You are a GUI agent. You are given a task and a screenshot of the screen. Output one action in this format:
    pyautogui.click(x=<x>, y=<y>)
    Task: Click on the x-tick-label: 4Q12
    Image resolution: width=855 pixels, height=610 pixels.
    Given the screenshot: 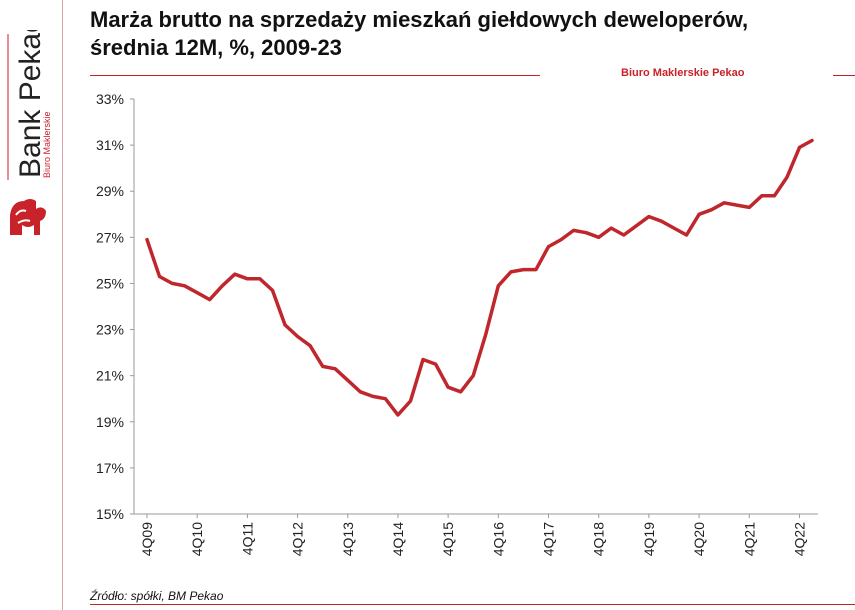 What is the action you would take?
    pyautogui.click(x=298, y=539)
    